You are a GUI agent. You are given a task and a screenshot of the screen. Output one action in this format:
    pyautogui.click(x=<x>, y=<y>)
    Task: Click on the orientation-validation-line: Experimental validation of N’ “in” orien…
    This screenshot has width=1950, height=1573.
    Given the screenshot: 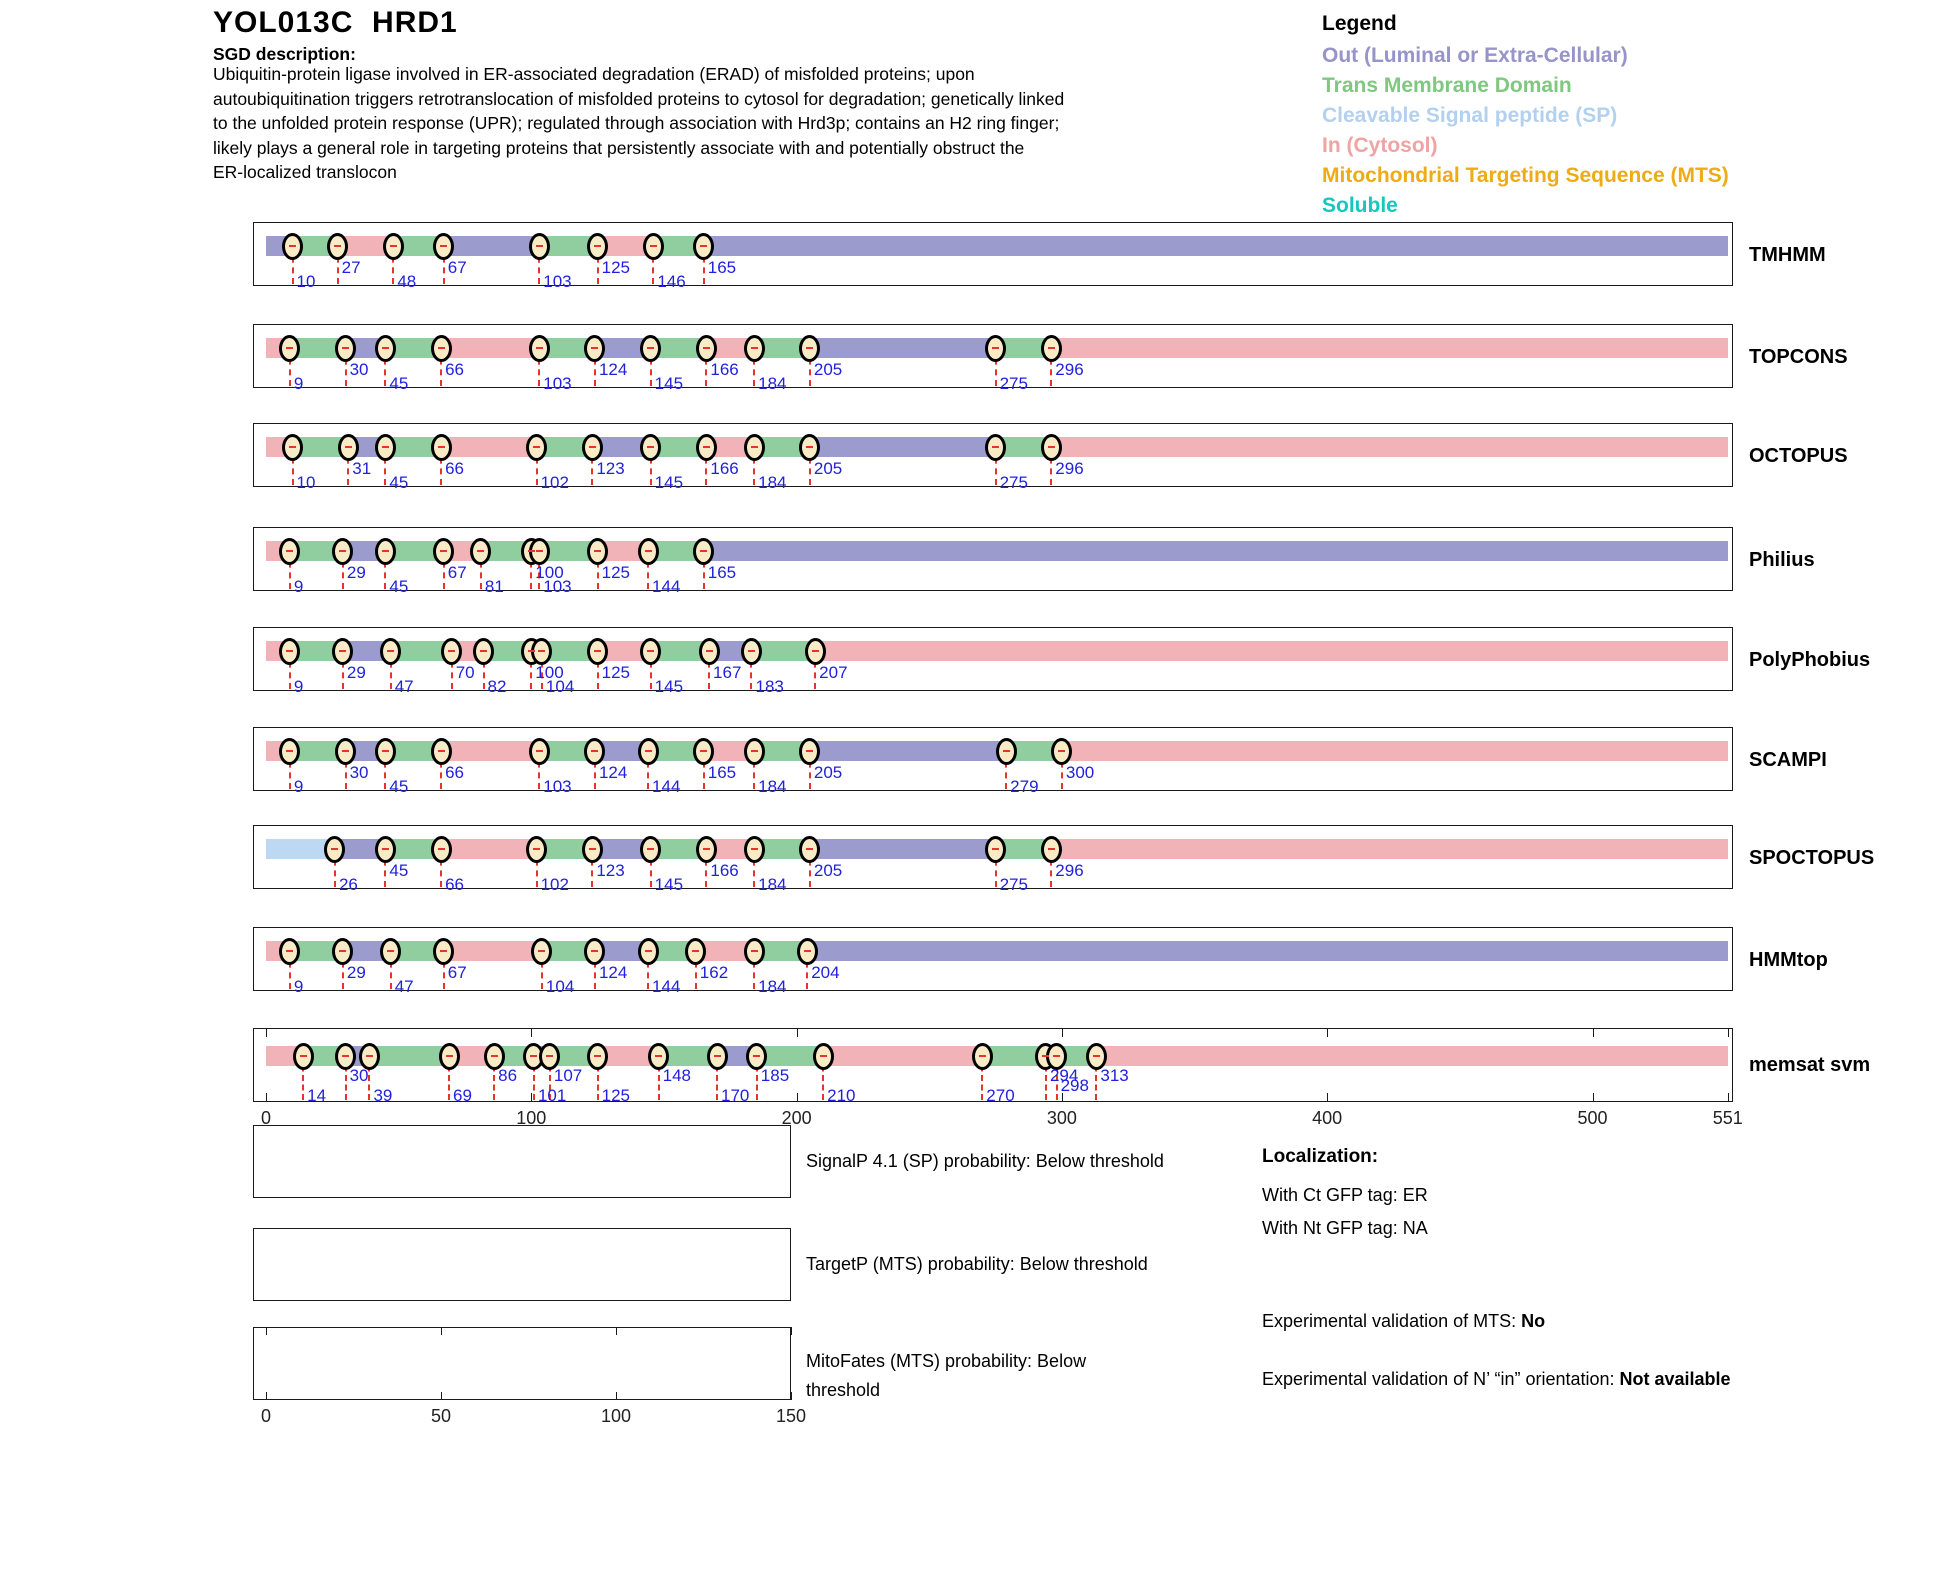 What is the action you would take?
    pyautogui.click(x=1502, y=1379)
    